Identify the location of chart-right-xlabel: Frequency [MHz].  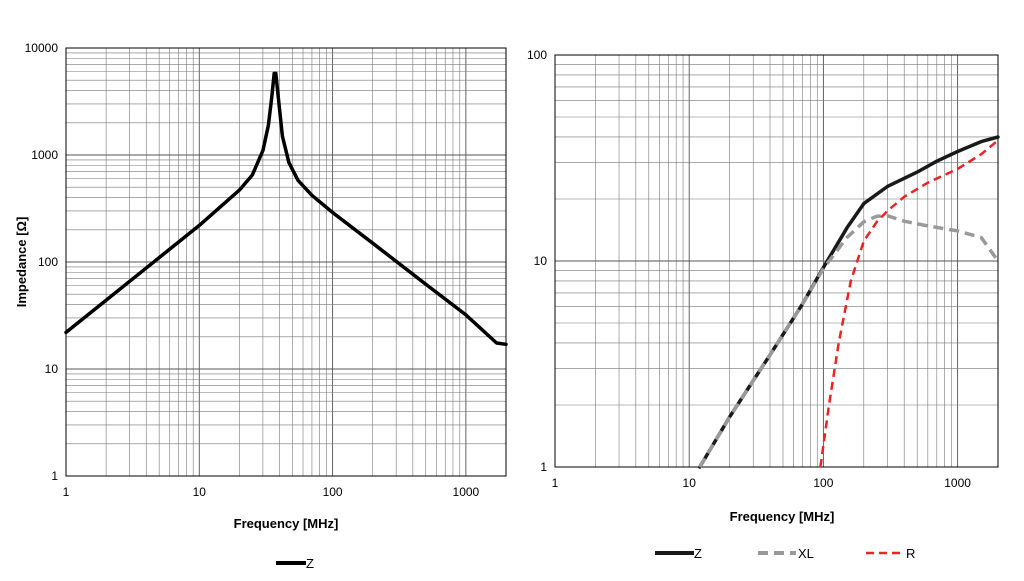
(782, 516).